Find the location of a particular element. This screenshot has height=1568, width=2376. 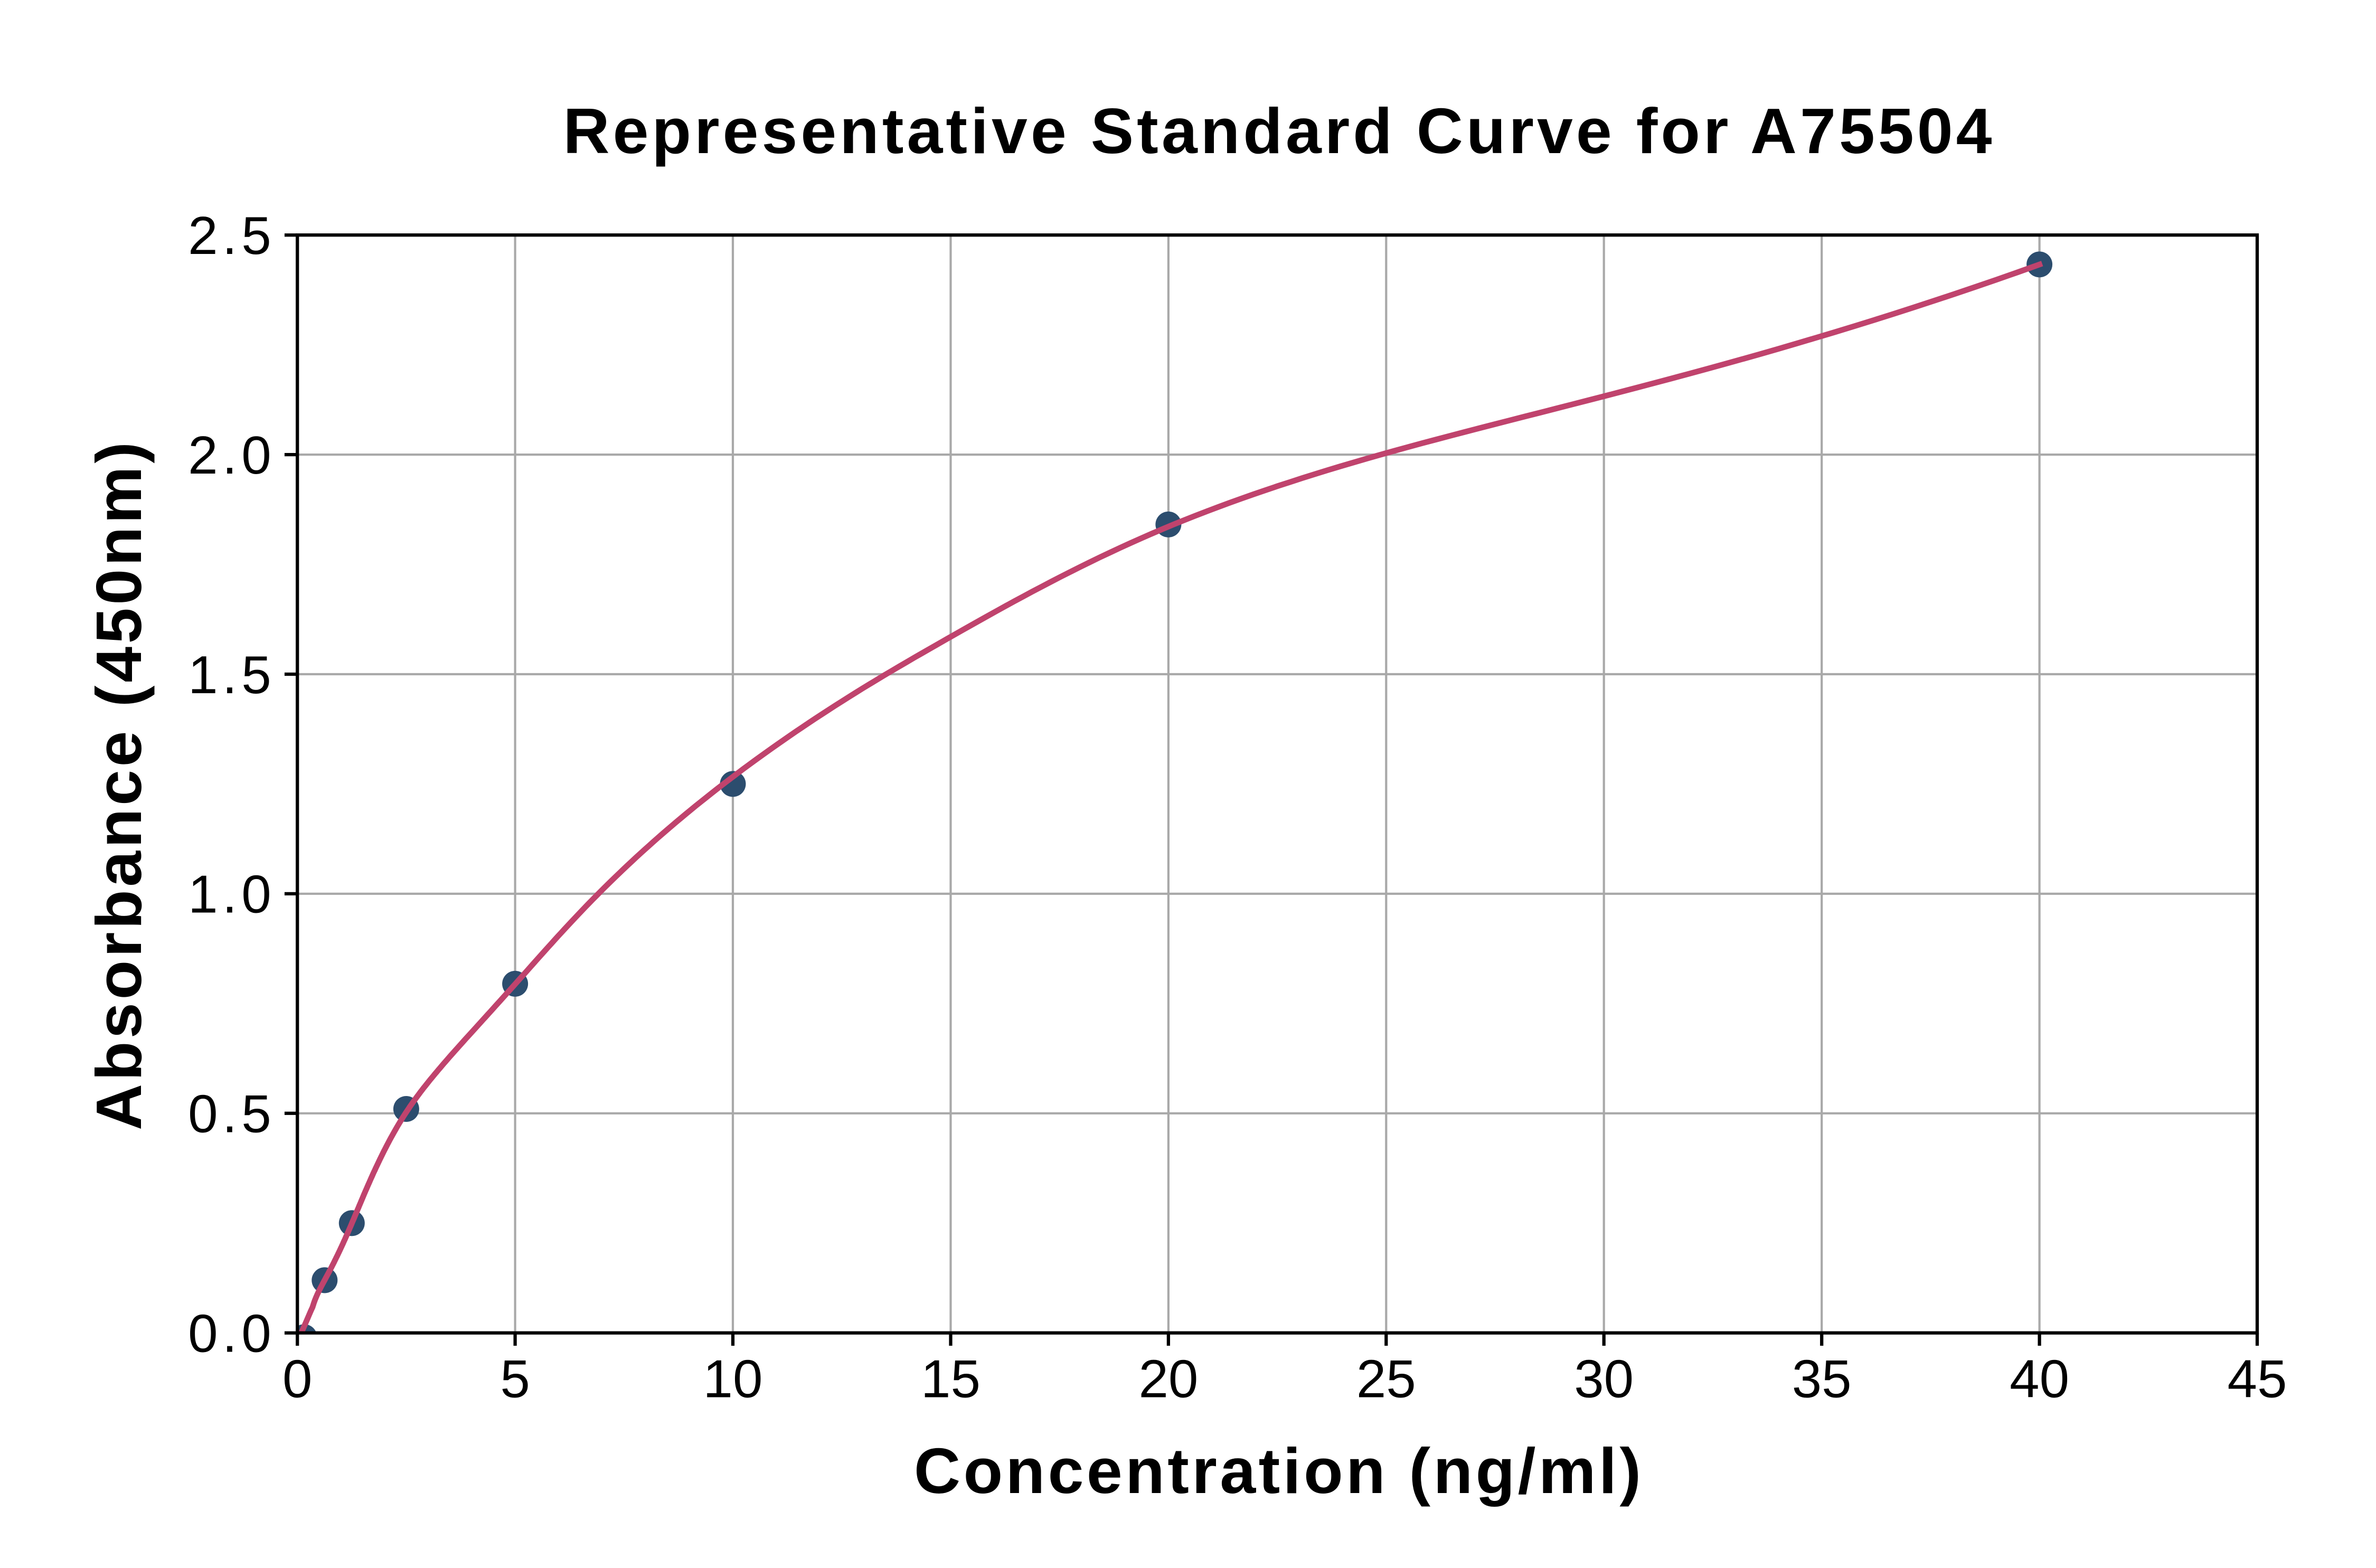

svg-text: 2.0 is located at coordinates (232, 455).